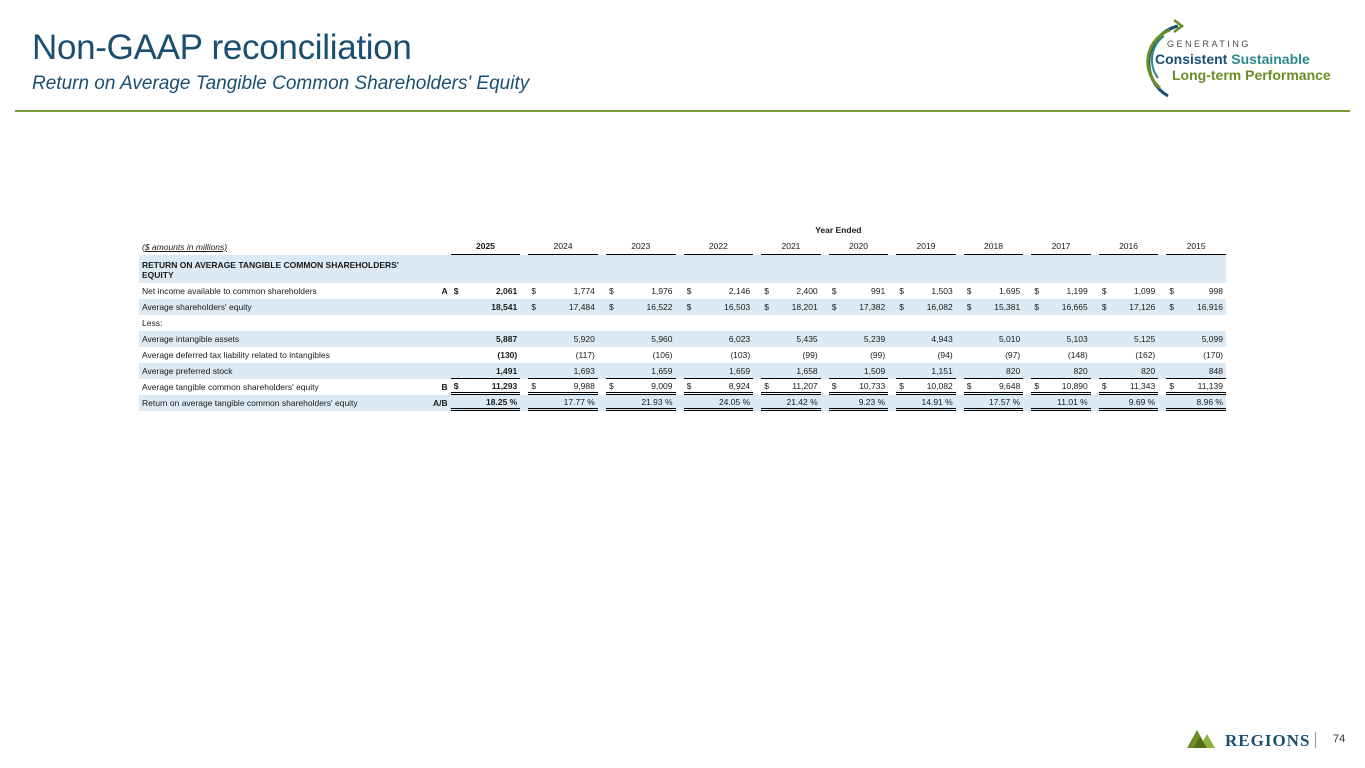 The height and width of the screenshot is (768, 1365). Describe the element at coordinates (1196, 246) in the screenshot. I see `year-header: 2015` at that location.